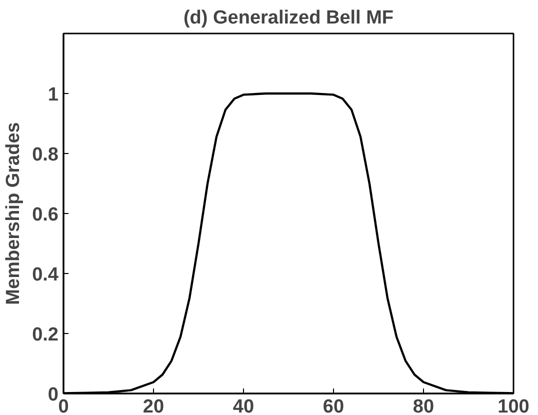 The width and height of the screenshot is (538, 415). Describe the element at coordinates (45, 275) in the screenshot. I see `y-tick-label: 0.4` at that location.